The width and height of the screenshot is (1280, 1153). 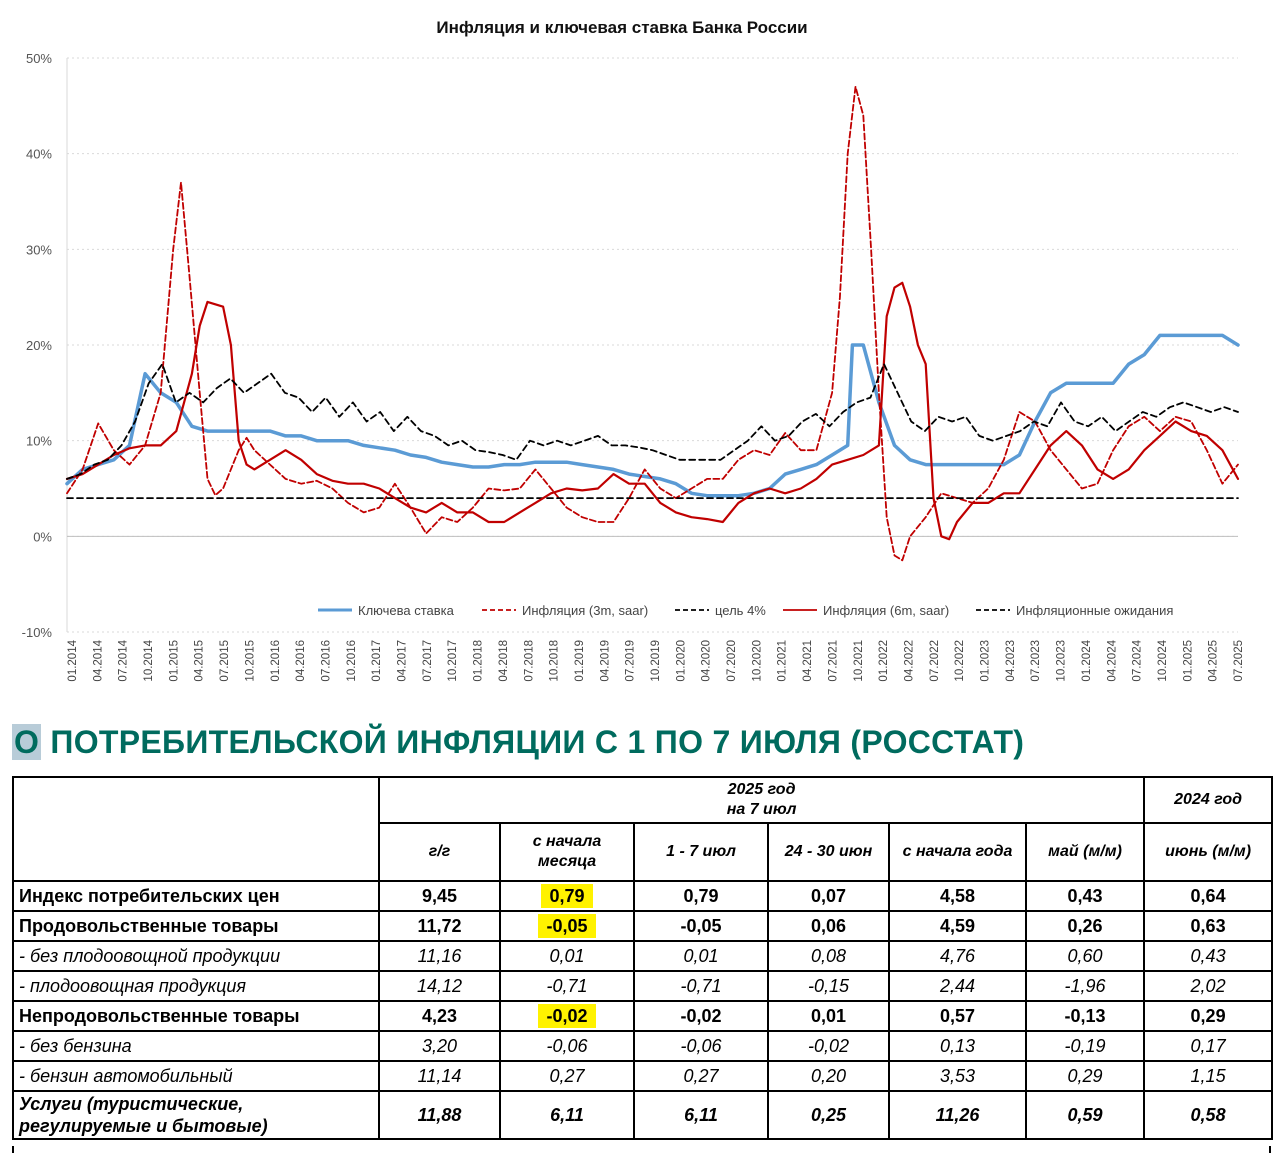 I want to click on legend-label: Инфляционные ожидания, so click(x=1094, y=610).